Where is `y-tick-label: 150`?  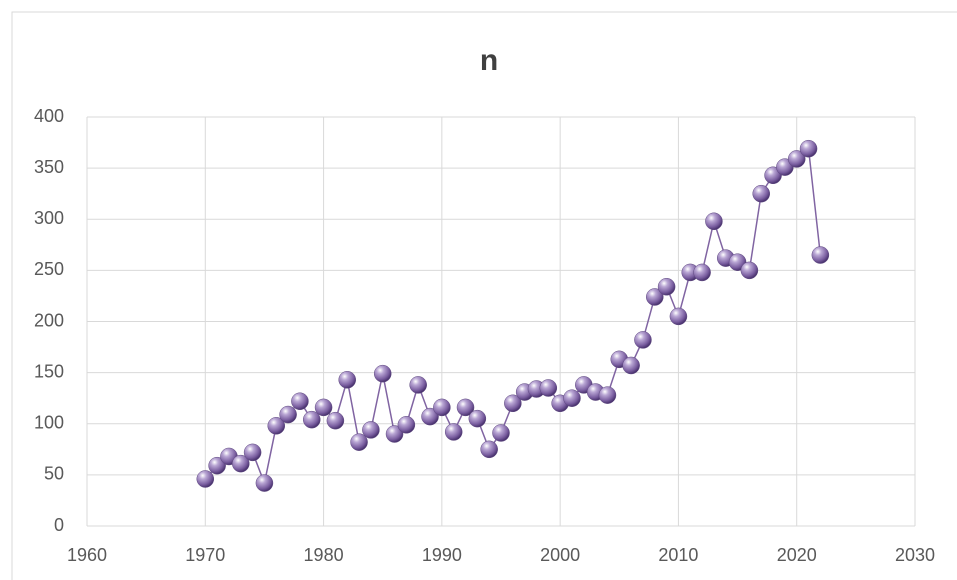
y-tick-label: 150 is located at coordinates (49, 371).